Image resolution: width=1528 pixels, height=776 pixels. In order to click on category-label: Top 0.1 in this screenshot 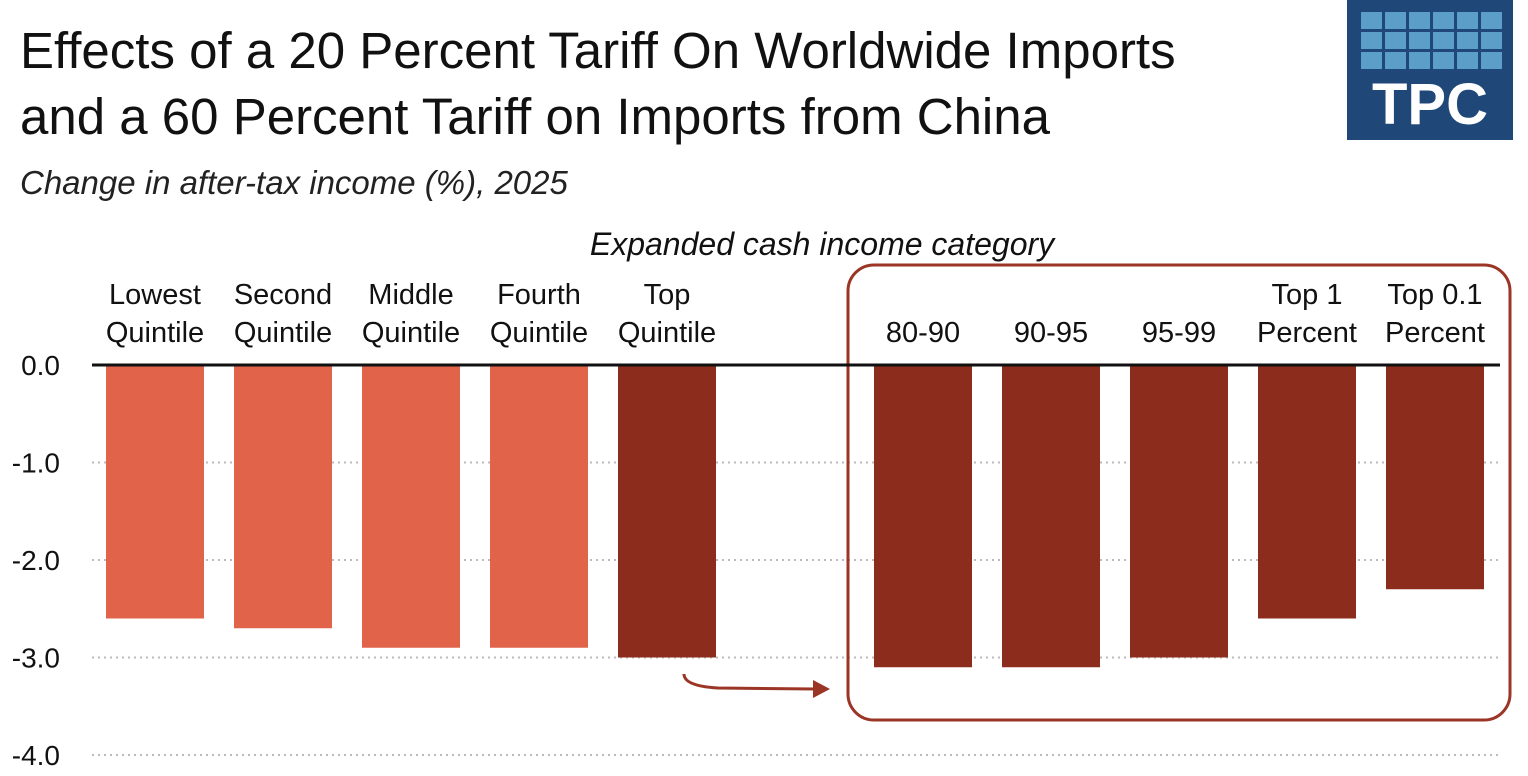, I will do `click(1434, 295)`.